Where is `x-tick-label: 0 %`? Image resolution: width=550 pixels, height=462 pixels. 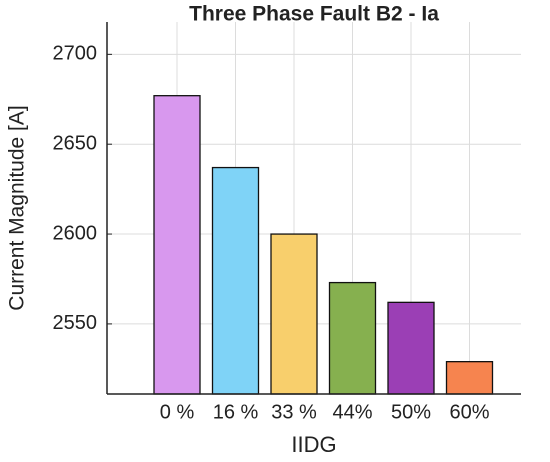
x-tick-label: 0 % is located at coordinates (177, 412).